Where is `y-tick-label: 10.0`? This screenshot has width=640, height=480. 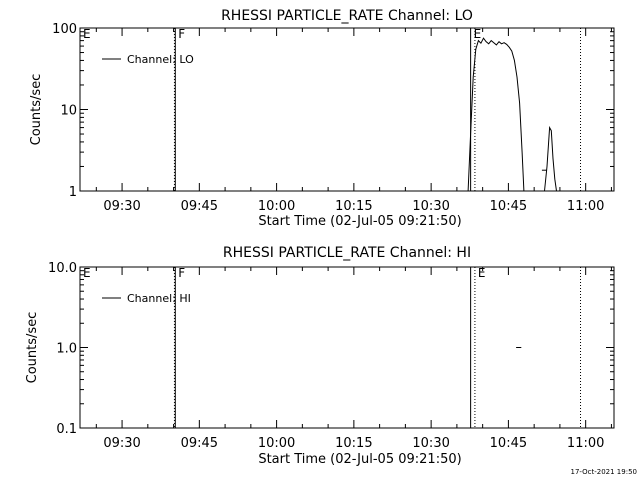
y-tick-label: 10.0 is located at coordinates (62, 268).